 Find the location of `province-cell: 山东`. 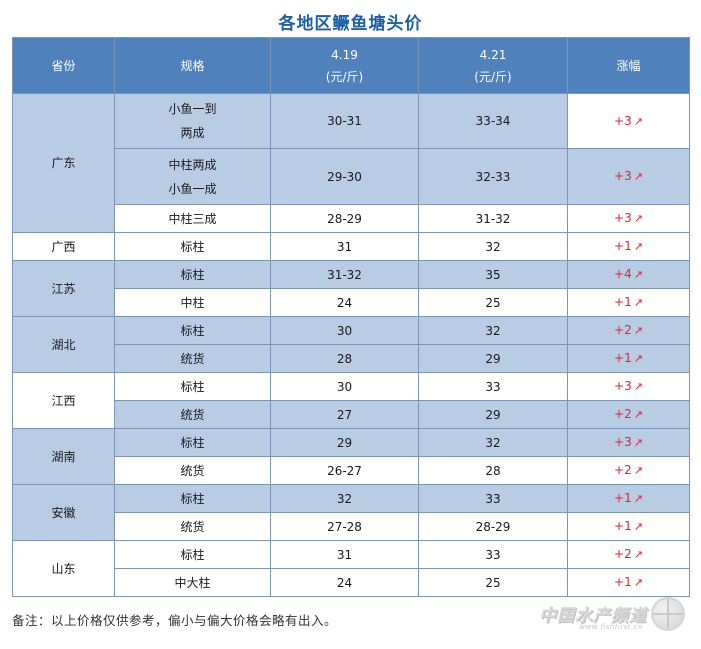

province-cell: 山东 is located at coordinates (63, 568).